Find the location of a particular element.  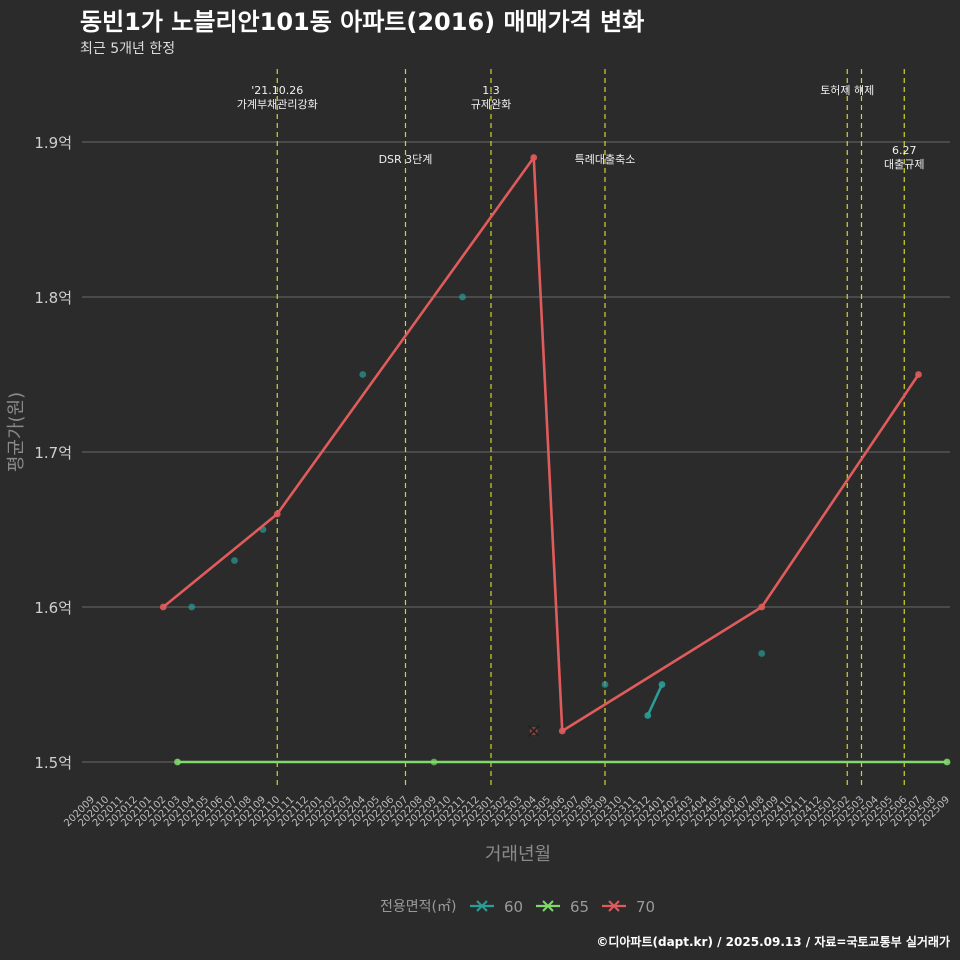

event-label: DSR 3단계 is located at coordinates (406, 159).